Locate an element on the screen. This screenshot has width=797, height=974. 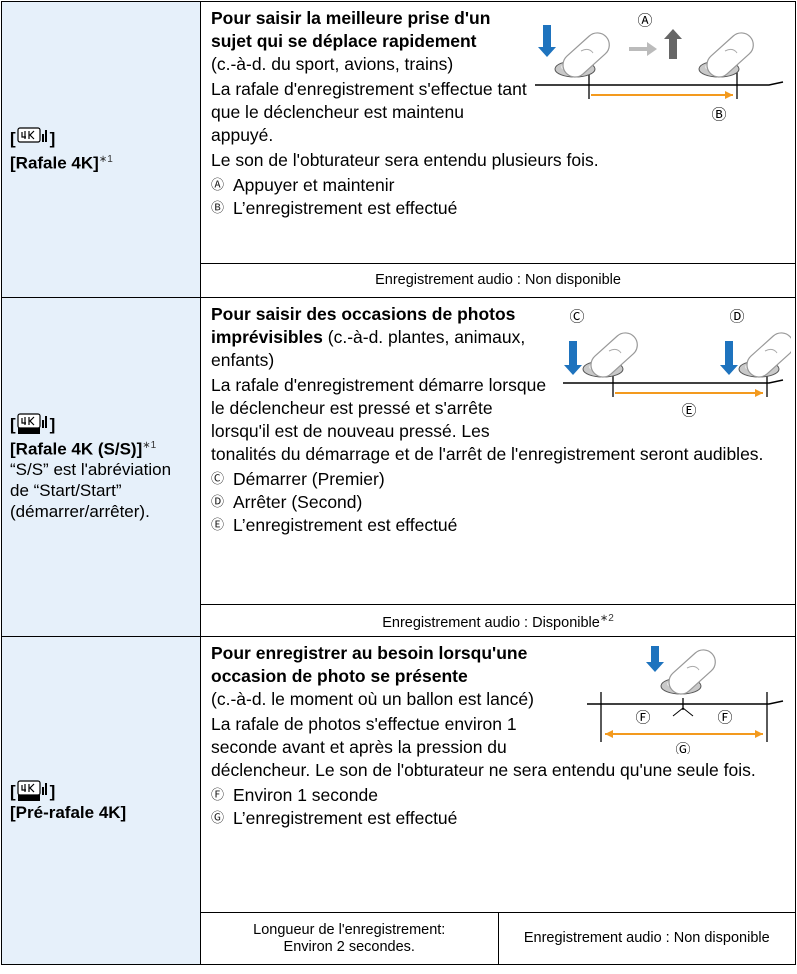
move-arrow is located at coordinates (643, 49).